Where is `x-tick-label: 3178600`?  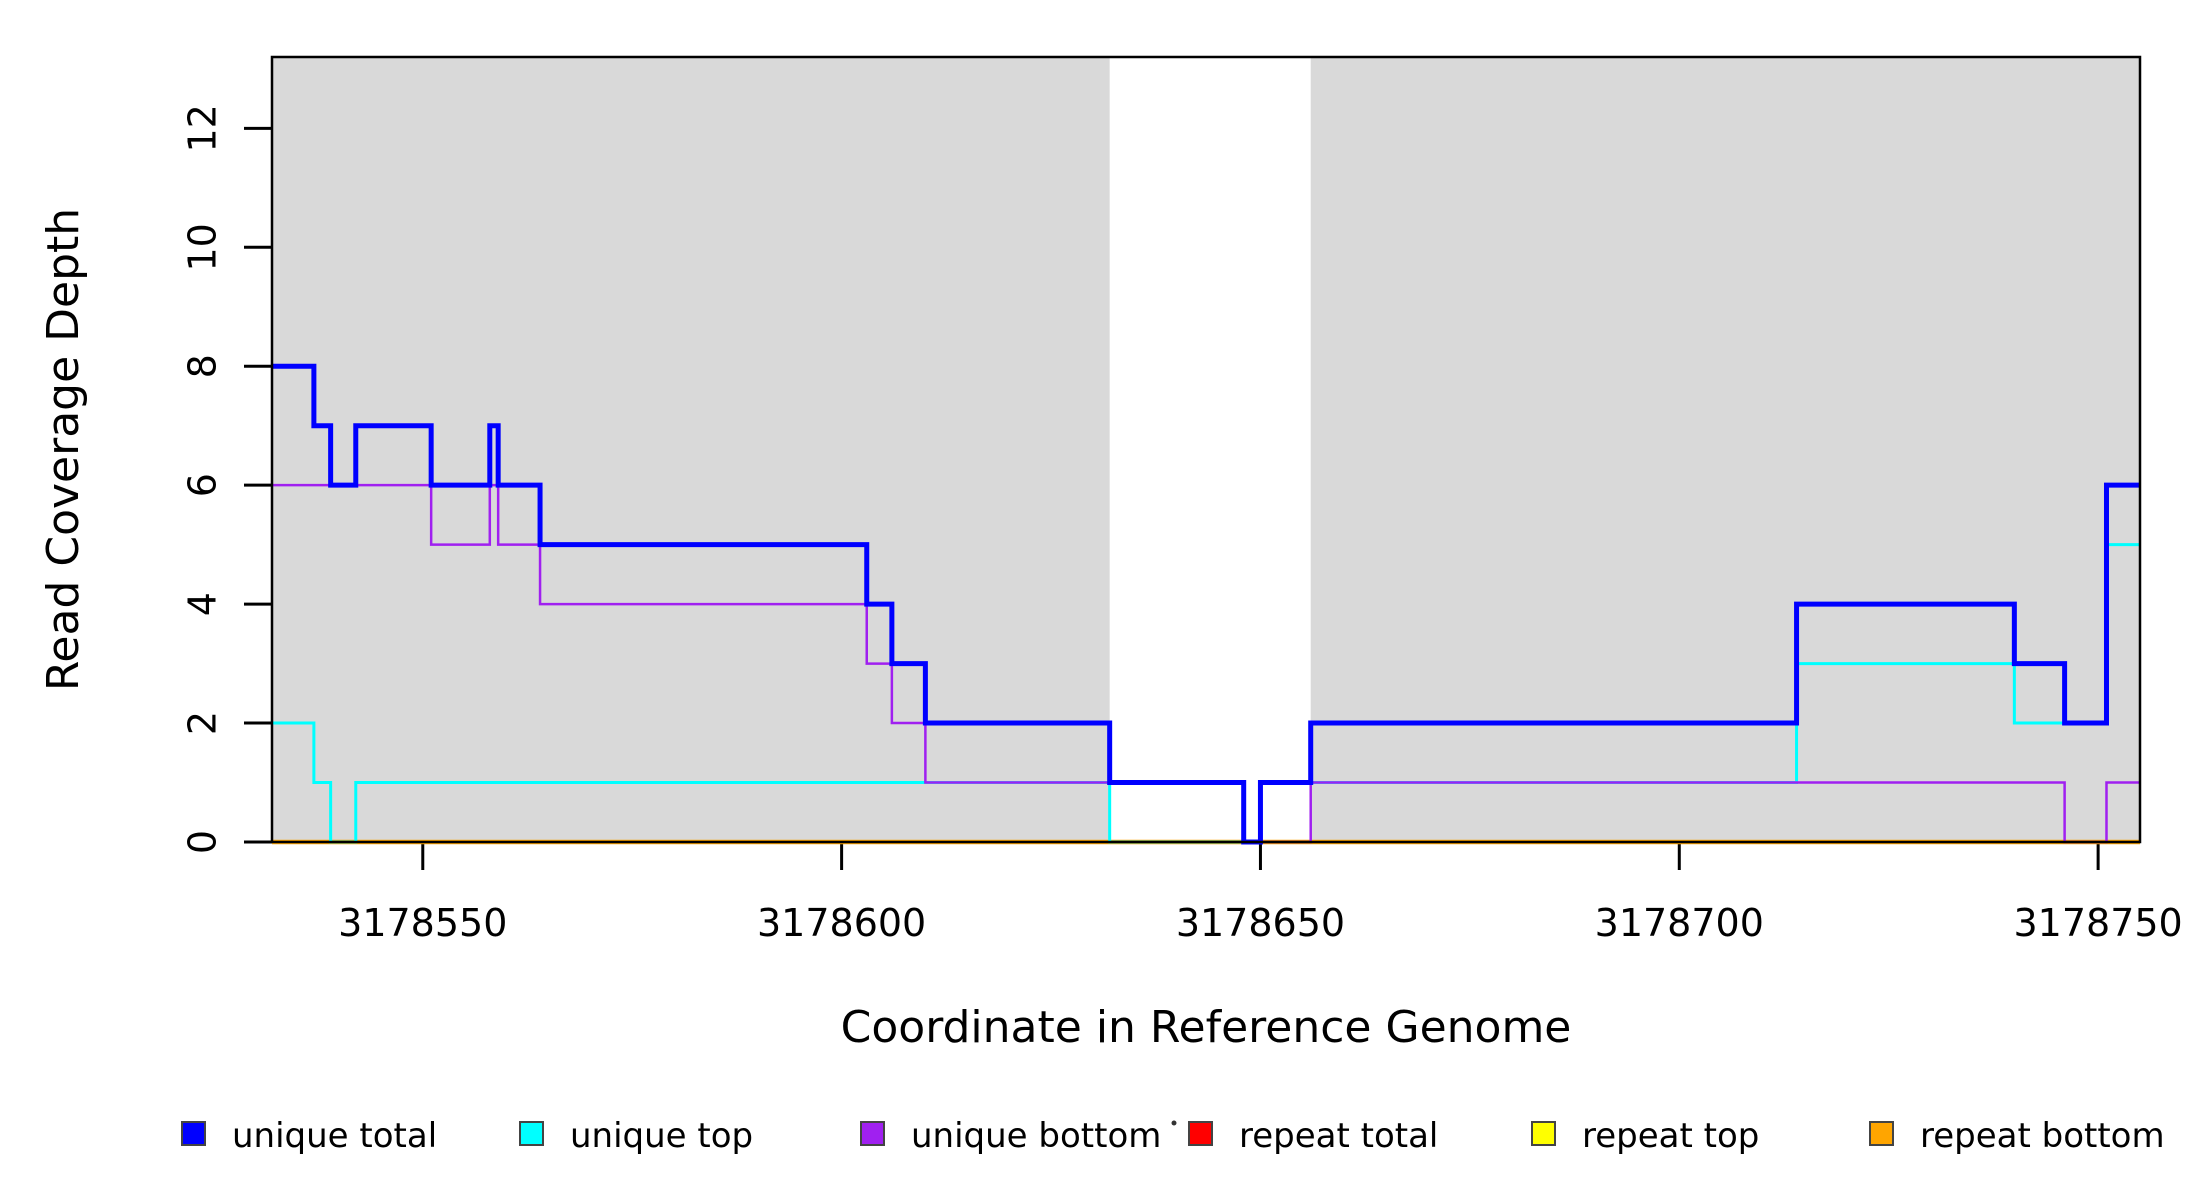
x-tick-label: 3178600 is located at coordinates (841, 923).